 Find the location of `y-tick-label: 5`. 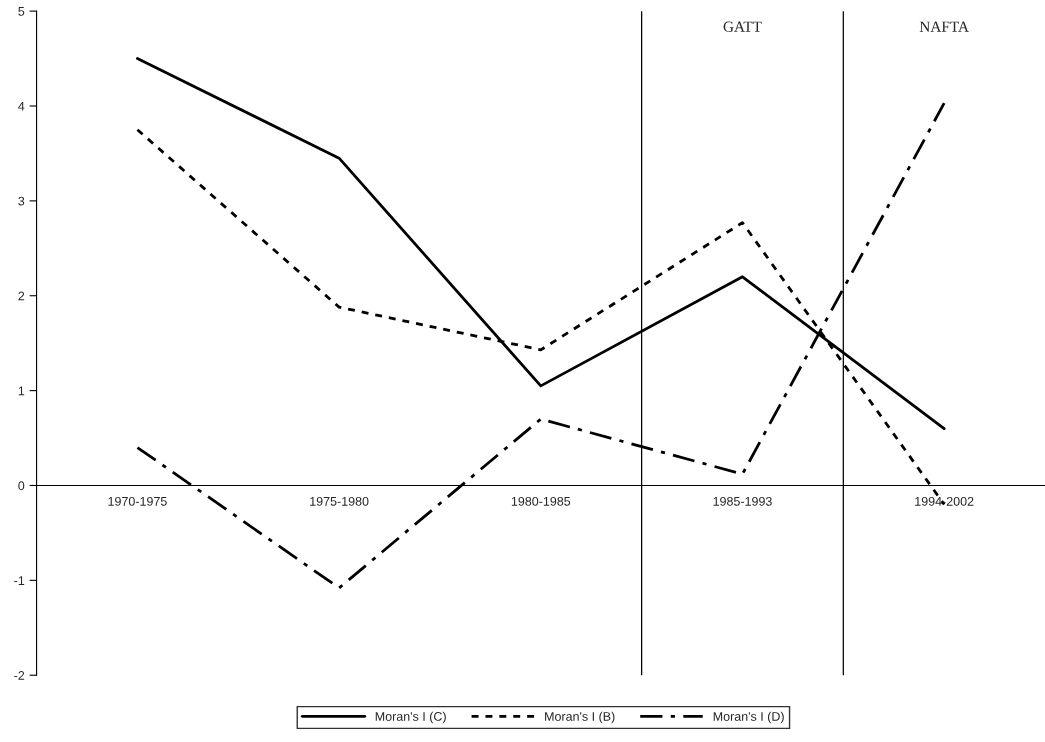

y-tick-label: 5 is located at coordinates (21, 11).